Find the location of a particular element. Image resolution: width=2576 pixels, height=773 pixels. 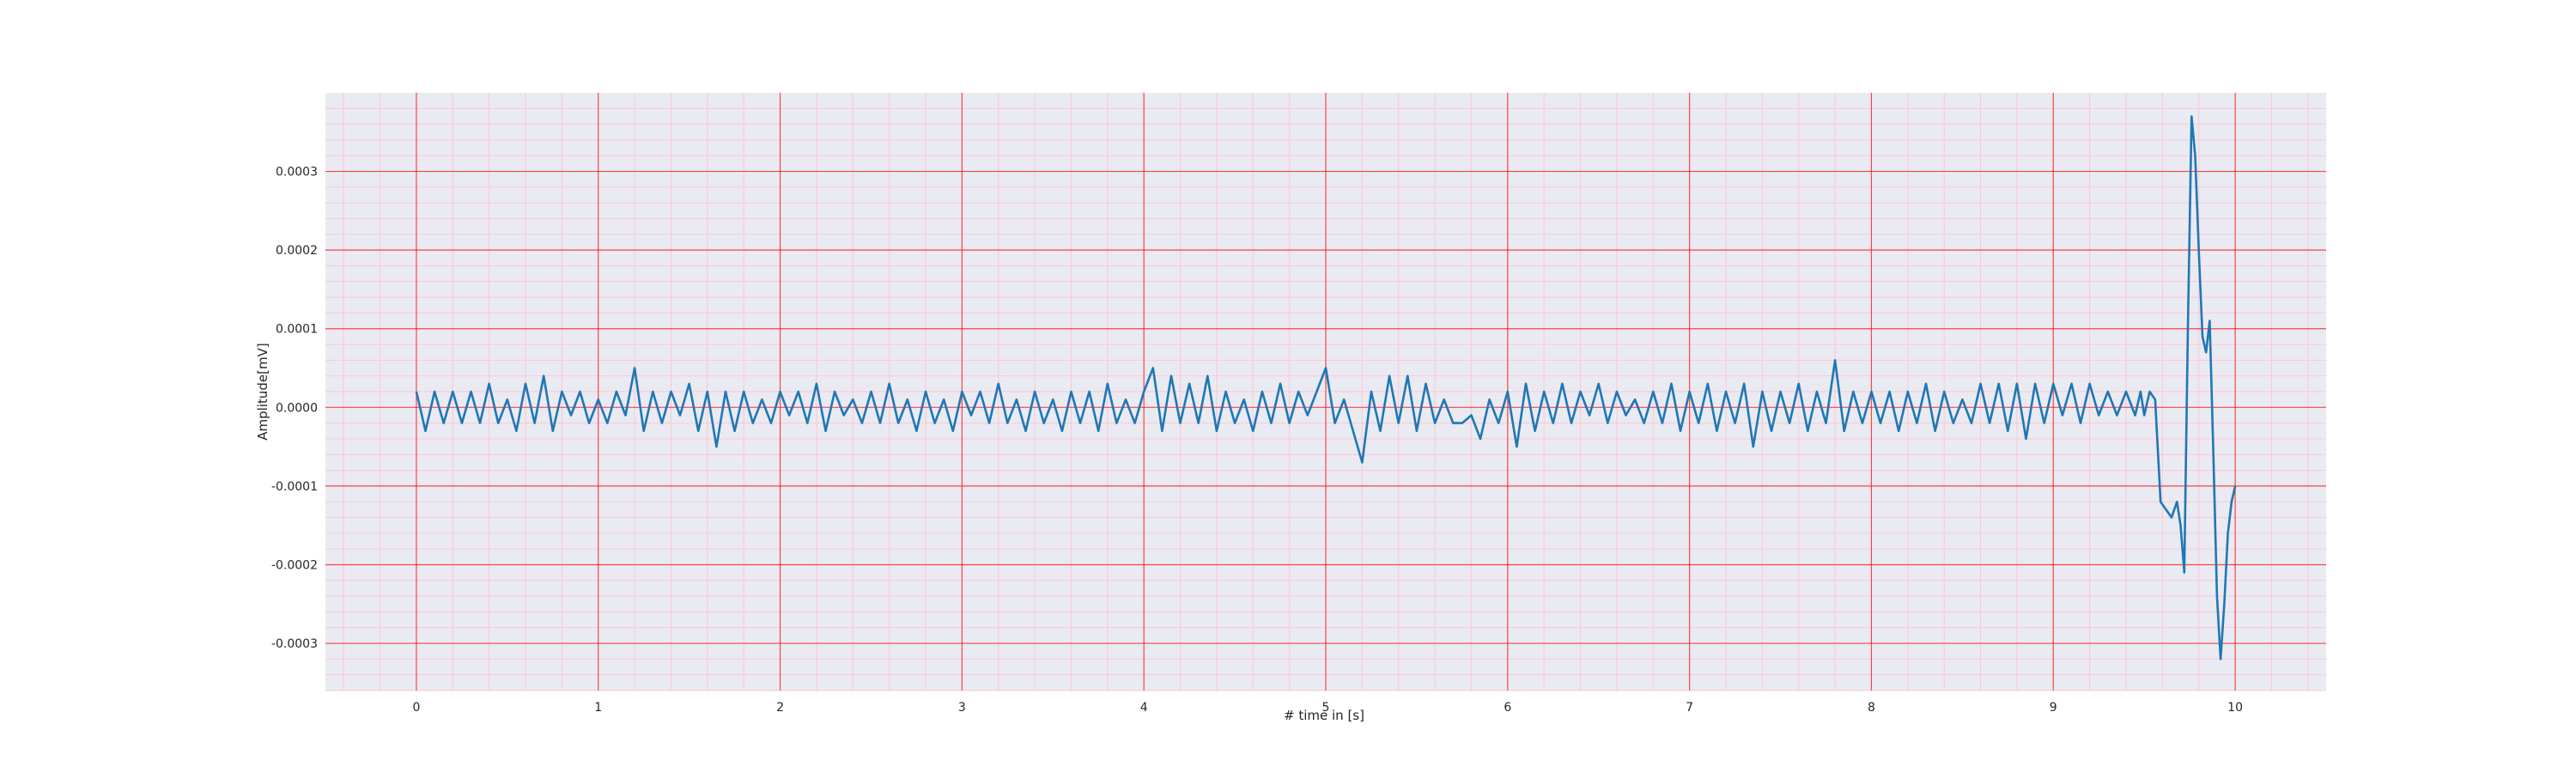

x-tick-label: 7 is located at coordinates (1689, 708).